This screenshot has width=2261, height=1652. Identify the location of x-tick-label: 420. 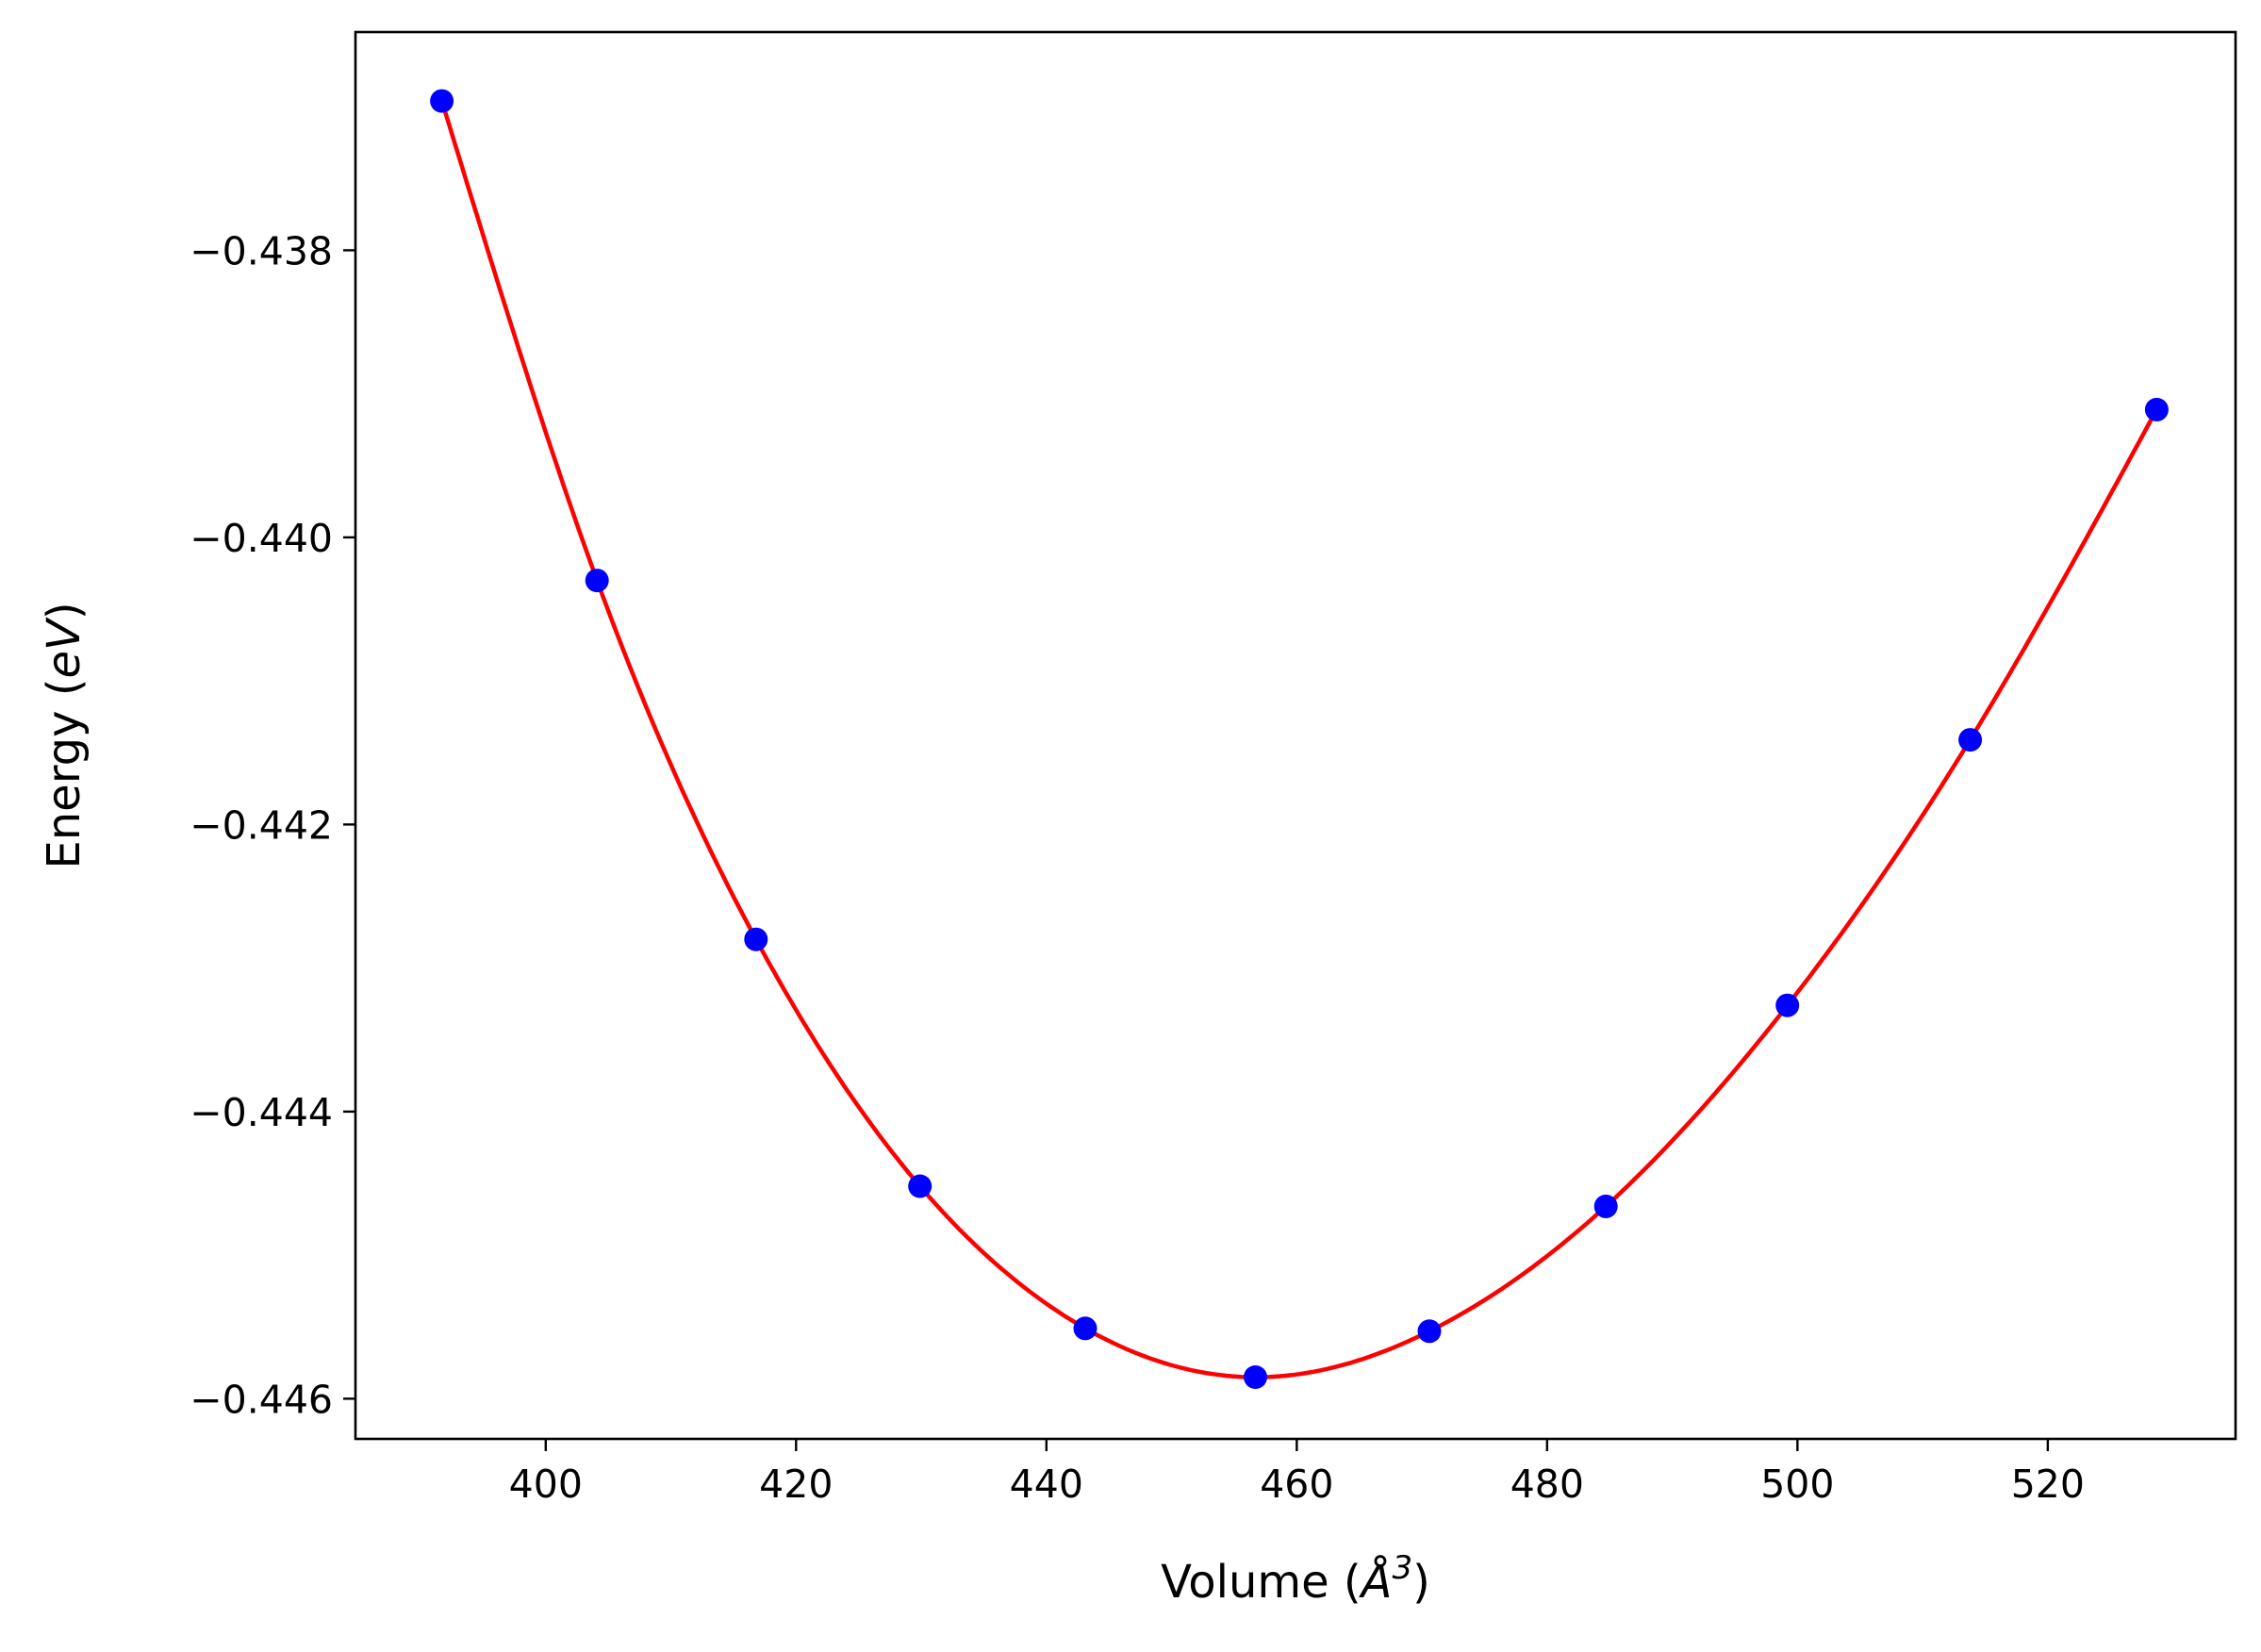
(796, 1484).